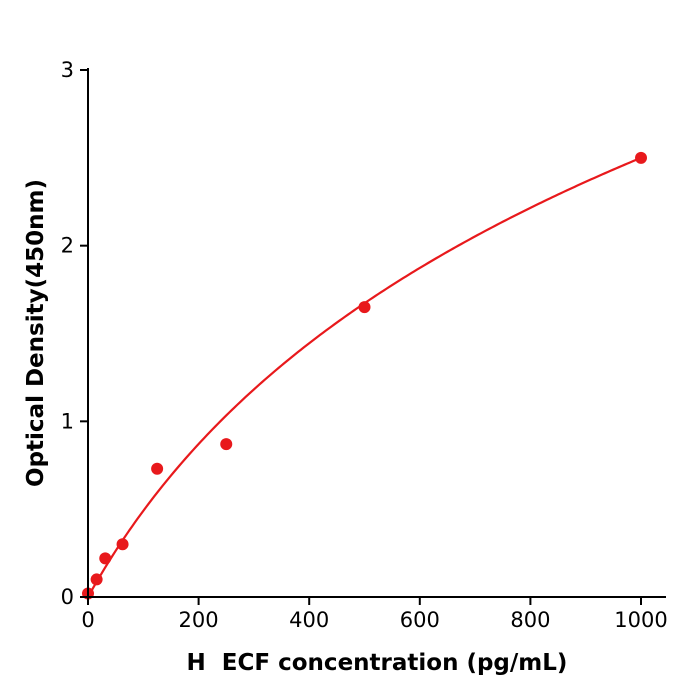 This screenshot has height=700, width=700. What do you see at coordinates (67, 597) in the screenshot?
I see `y-tick-label: 0` at bounding box center [67, 597].